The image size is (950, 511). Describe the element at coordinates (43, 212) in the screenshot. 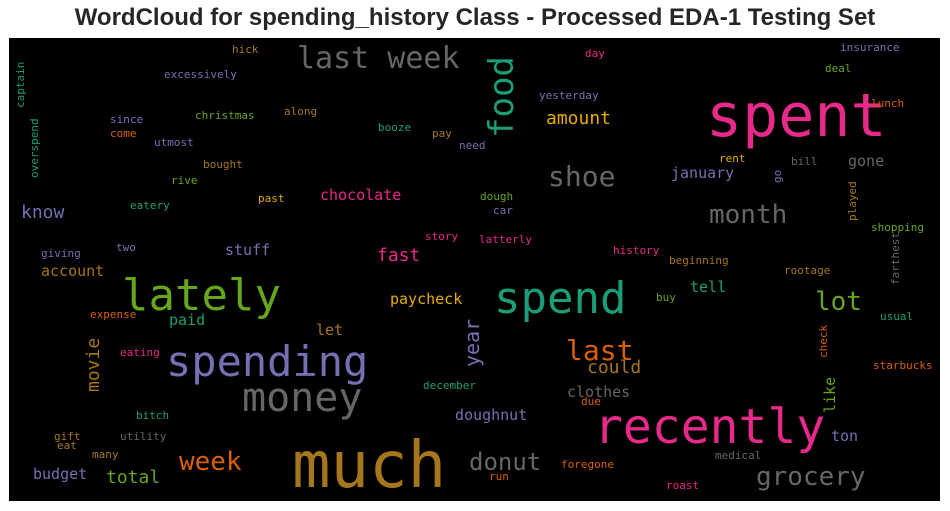

I see `word-know: know` at that location.